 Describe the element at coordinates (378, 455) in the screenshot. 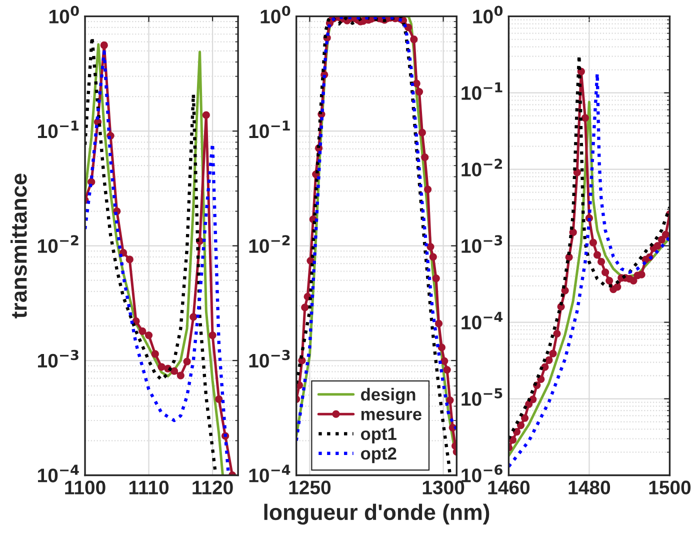

I see `legend-label: opt2` at that location.